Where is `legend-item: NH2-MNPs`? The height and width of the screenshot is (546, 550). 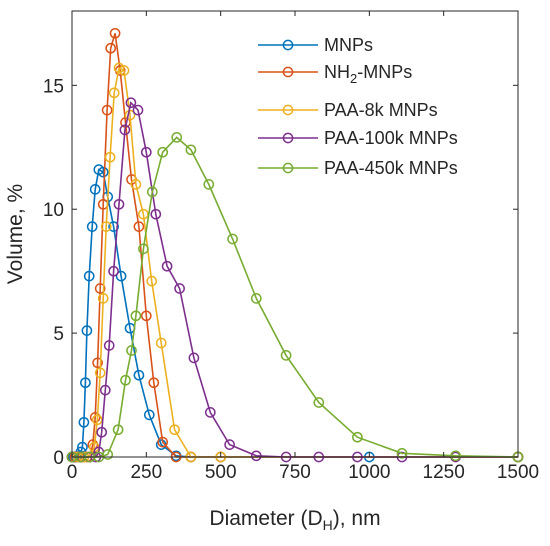
legend-item: NH2-MNPs is located at coordinates (335, 74).